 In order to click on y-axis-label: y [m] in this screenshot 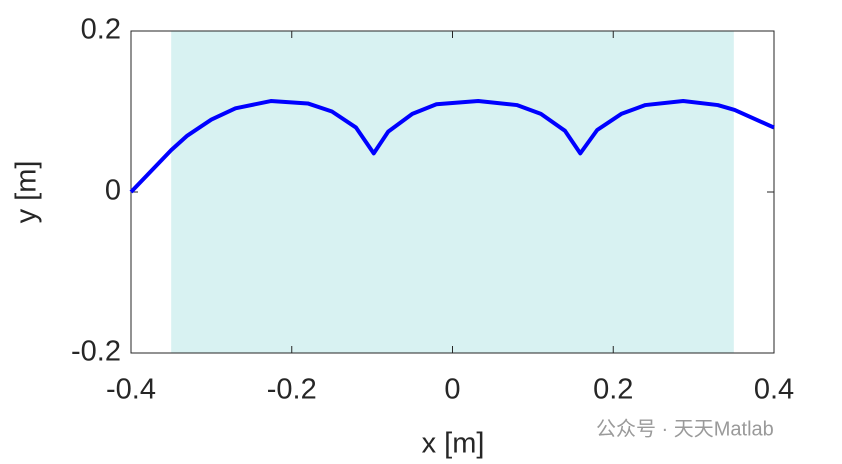, I will do `click(27, 192)`.